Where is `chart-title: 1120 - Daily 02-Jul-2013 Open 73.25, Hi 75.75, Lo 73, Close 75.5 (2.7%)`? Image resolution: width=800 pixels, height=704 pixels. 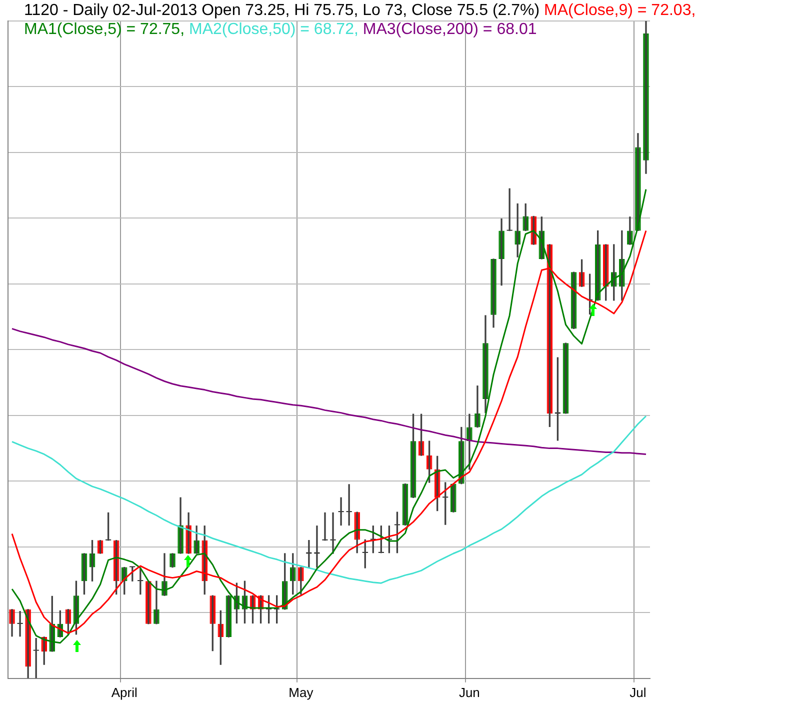 chart-title: 1120 - Daily 02-Jul-2013 Open 73.25, Hi 75.75, Lo 73, Close 75.5 (2.7%) is located at coordinates (282, 10).